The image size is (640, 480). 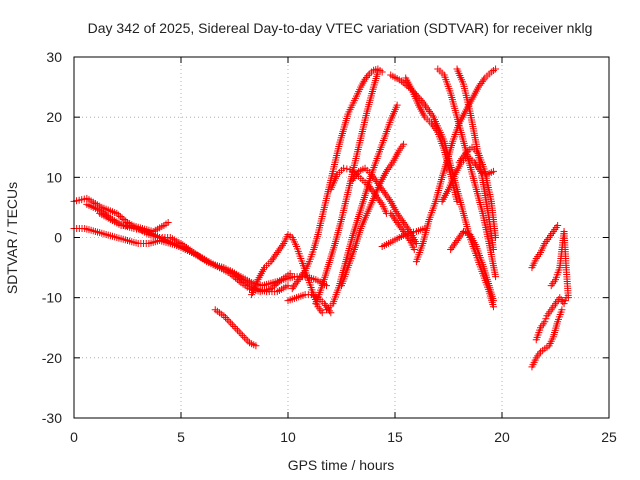 I want to click on y-tick-label: -20, so click(x=52, y=358).